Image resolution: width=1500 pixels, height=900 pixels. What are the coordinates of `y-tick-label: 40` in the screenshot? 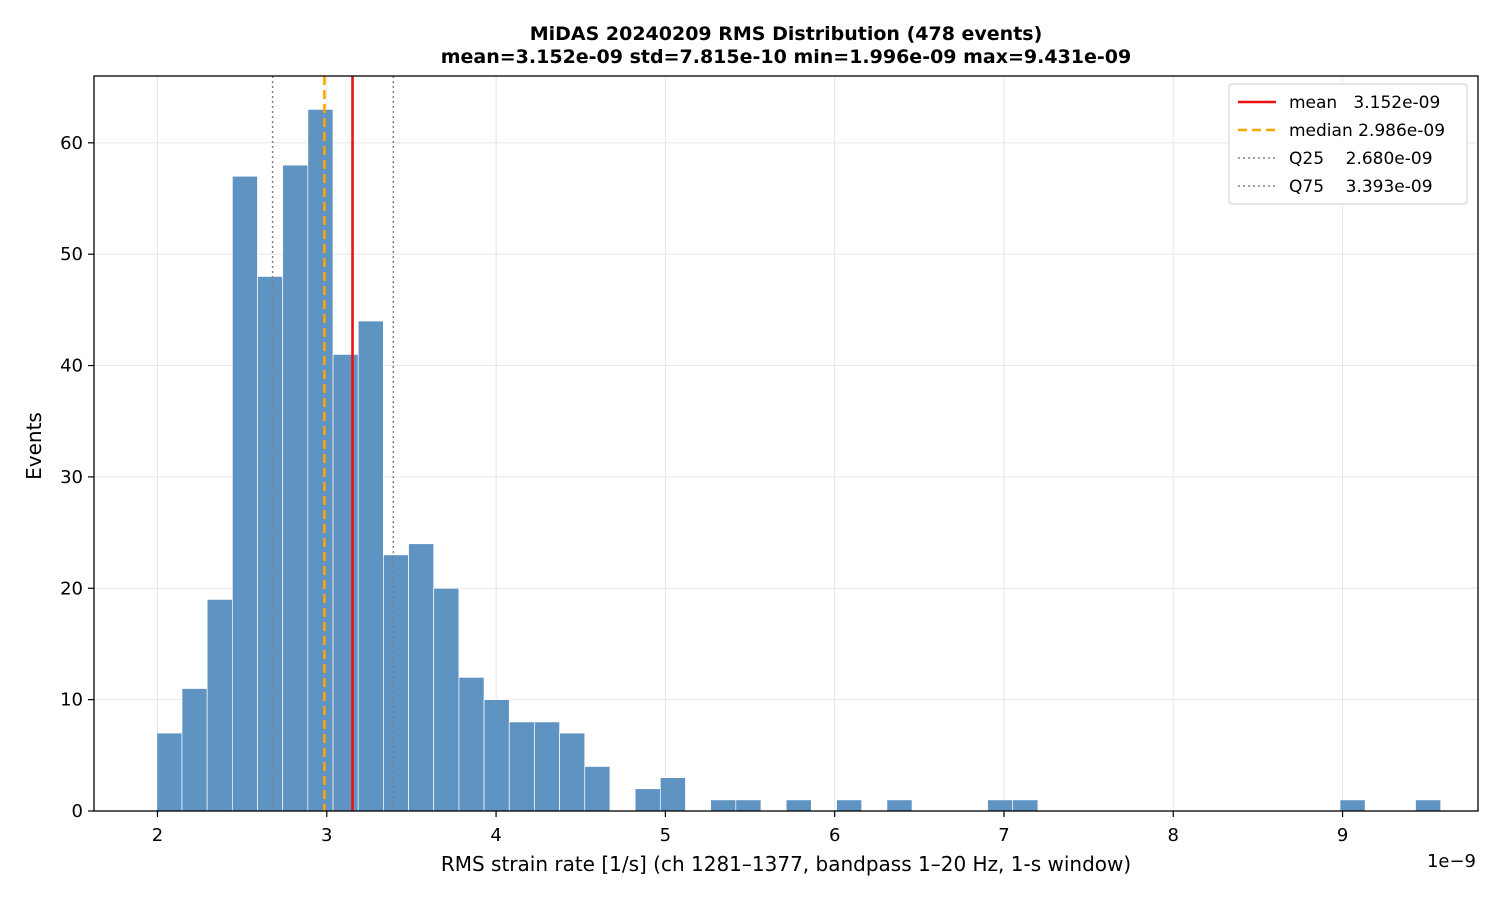 It's located at (71, 366).